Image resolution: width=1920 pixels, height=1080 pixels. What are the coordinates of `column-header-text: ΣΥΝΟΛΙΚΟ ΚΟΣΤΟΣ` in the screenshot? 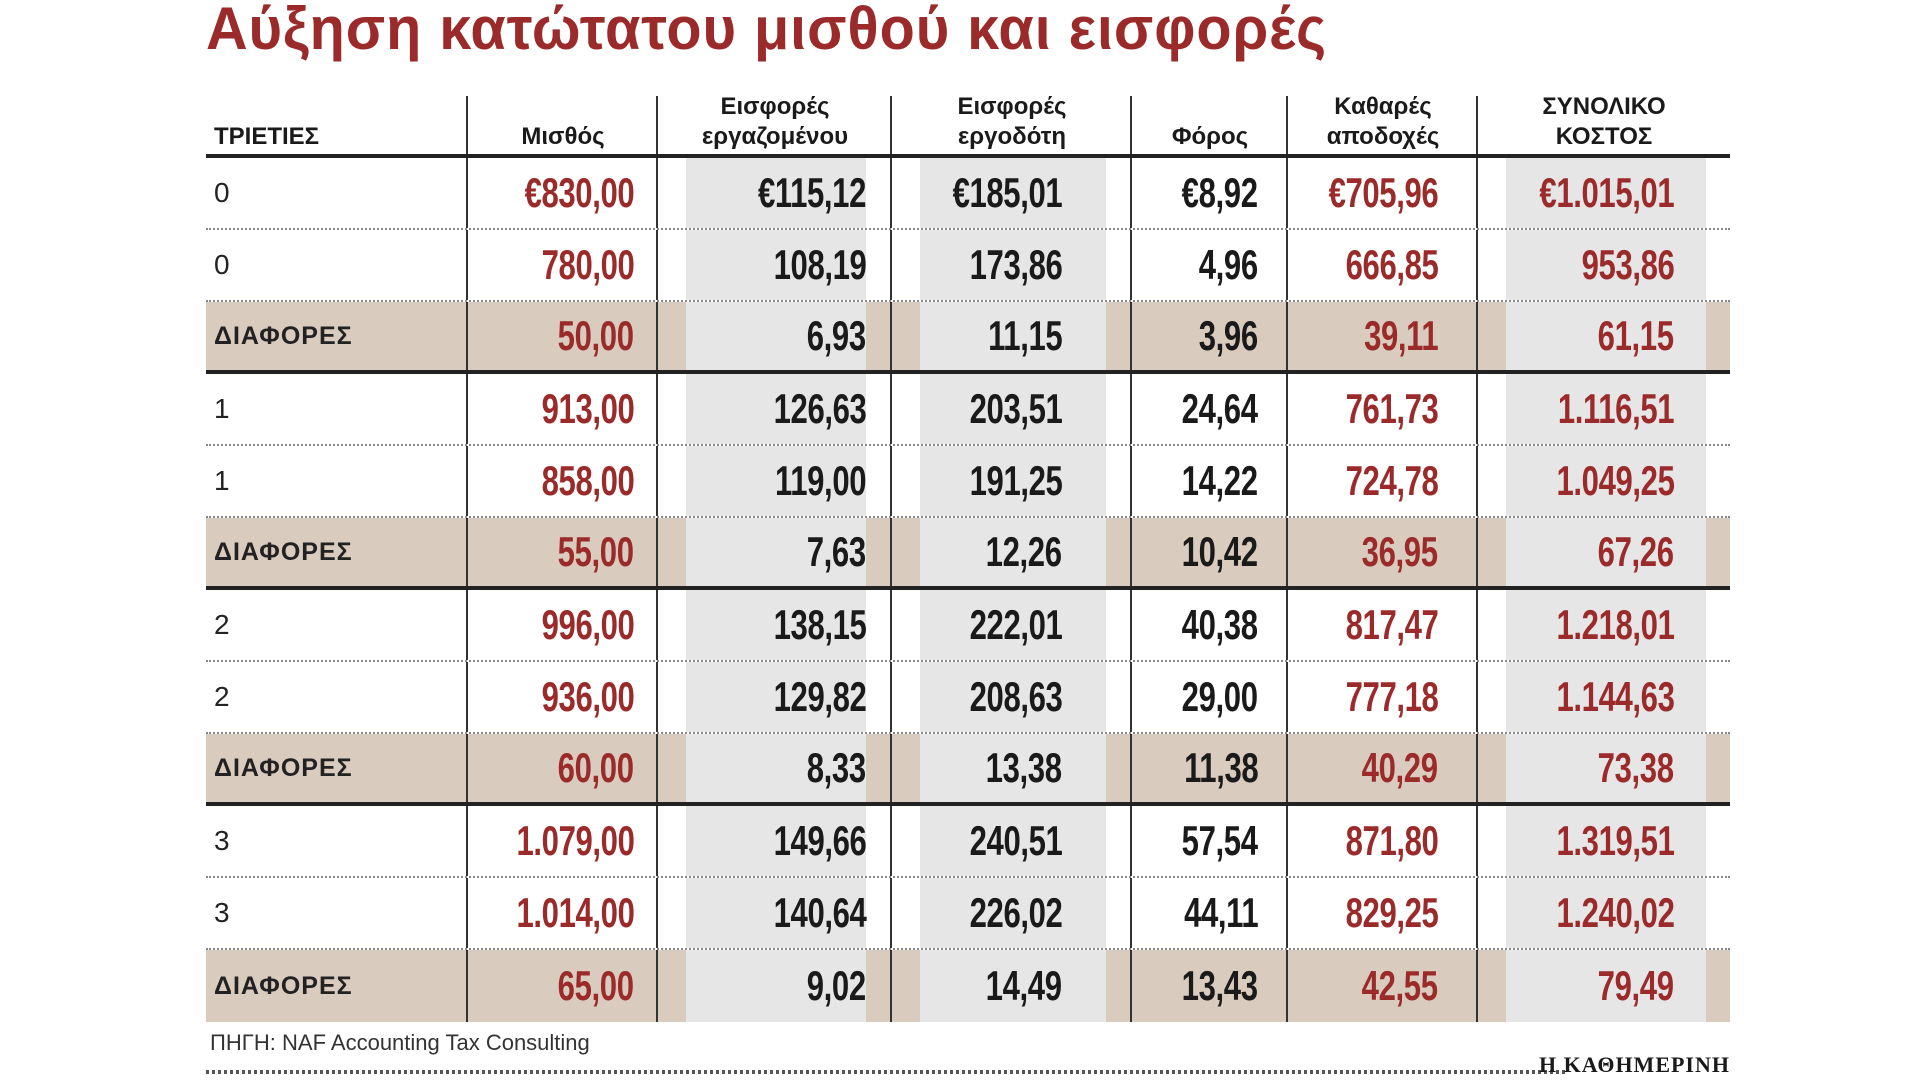 It's located at (1603, 122).